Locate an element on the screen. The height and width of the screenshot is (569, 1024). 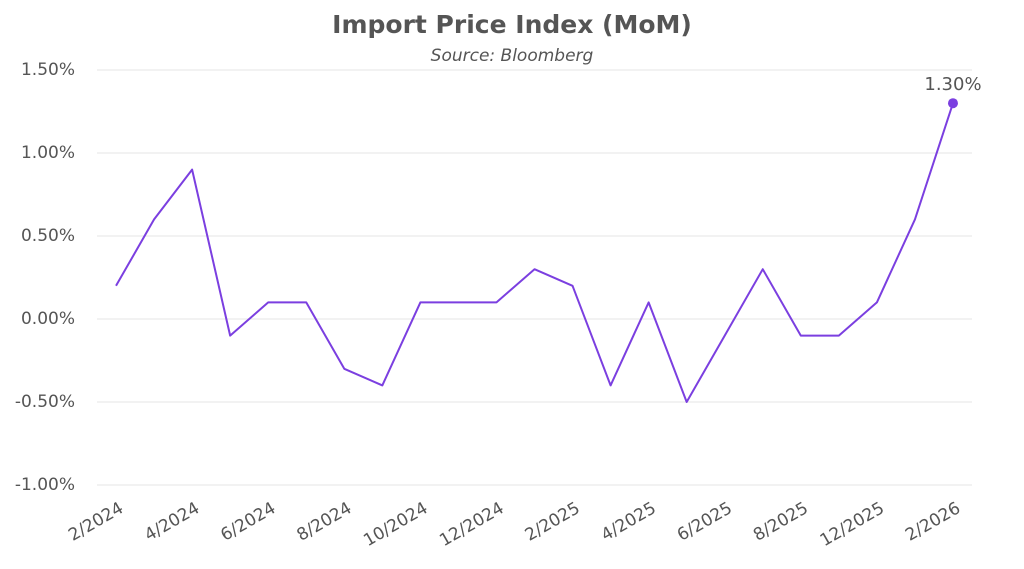
x-tick-label: 6/2025 is located at coordinates (705, 521).